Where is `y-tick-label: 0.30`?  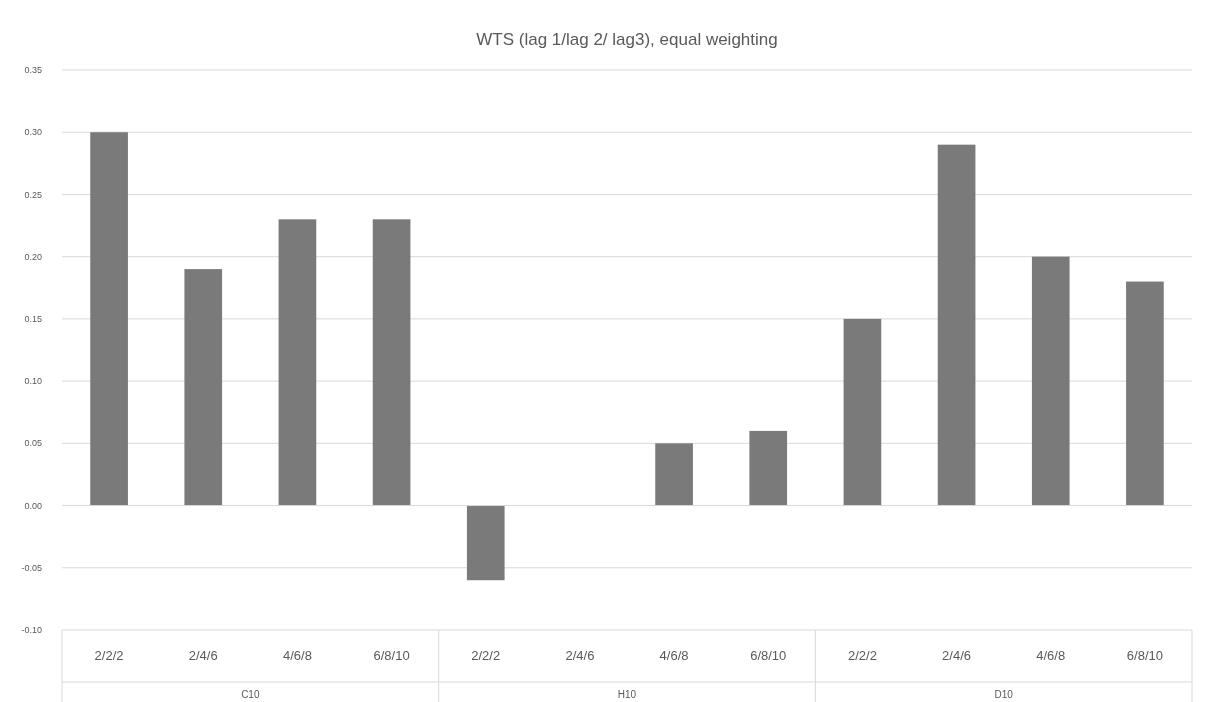 y-tick-label: 0.30 is located at coordinates (33, 132).